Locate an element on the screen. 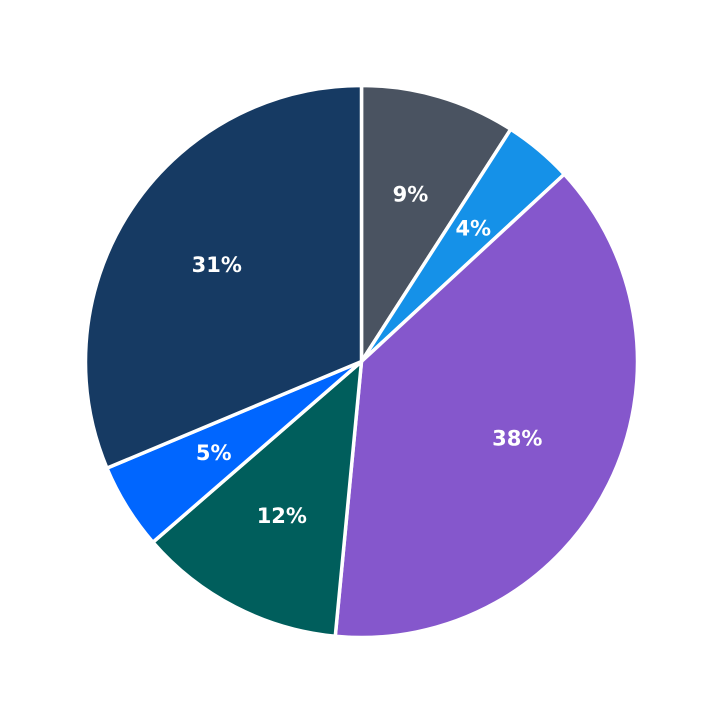 This screenshot has width=723, height=723. slice-label: 5% is located at coordinates (214, 453).